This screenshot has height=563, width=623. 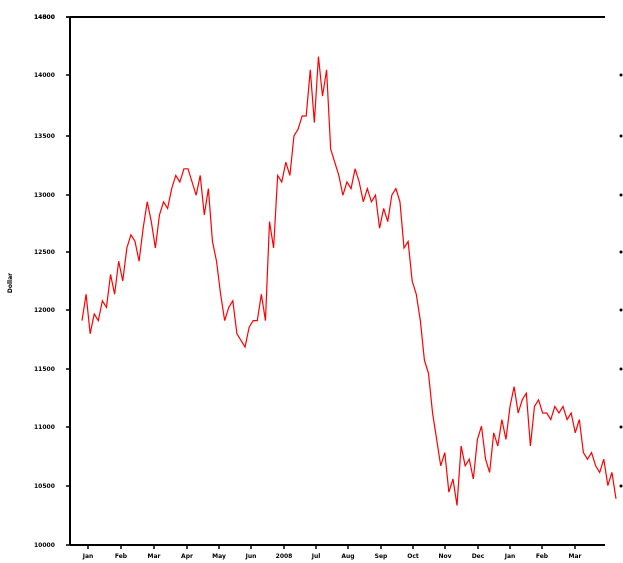 I want to click on y-tick-label: 11500, so click(x=44, y=369).